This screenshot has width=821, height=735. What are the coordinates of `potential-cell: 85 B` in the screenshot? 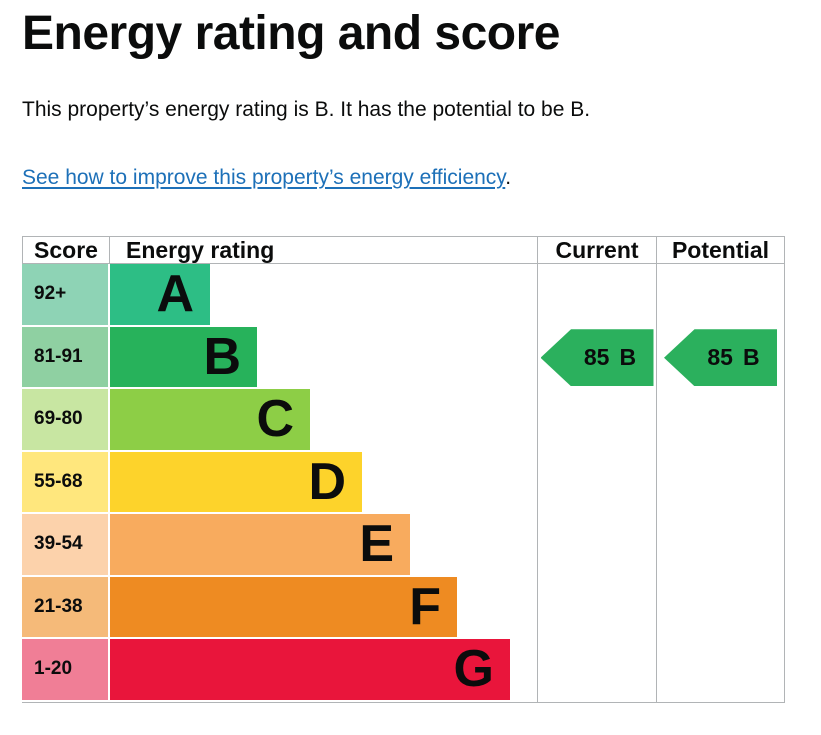 It's located at (721, 357).